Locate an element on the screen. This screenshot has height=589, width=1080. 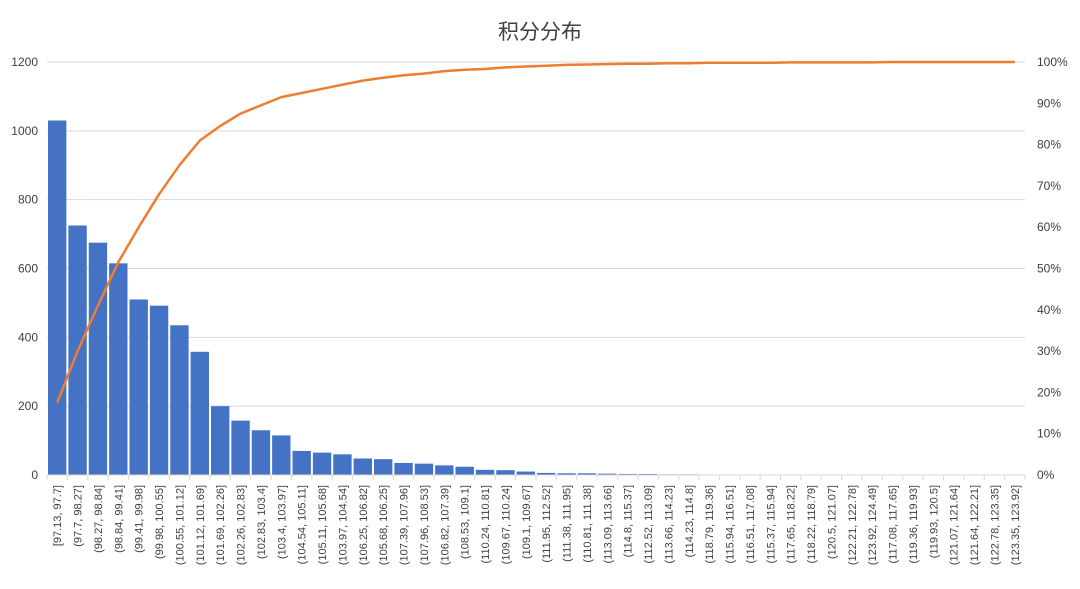
x-tick-label: (97.7, 98.27] is located at coordinates (79, 516).